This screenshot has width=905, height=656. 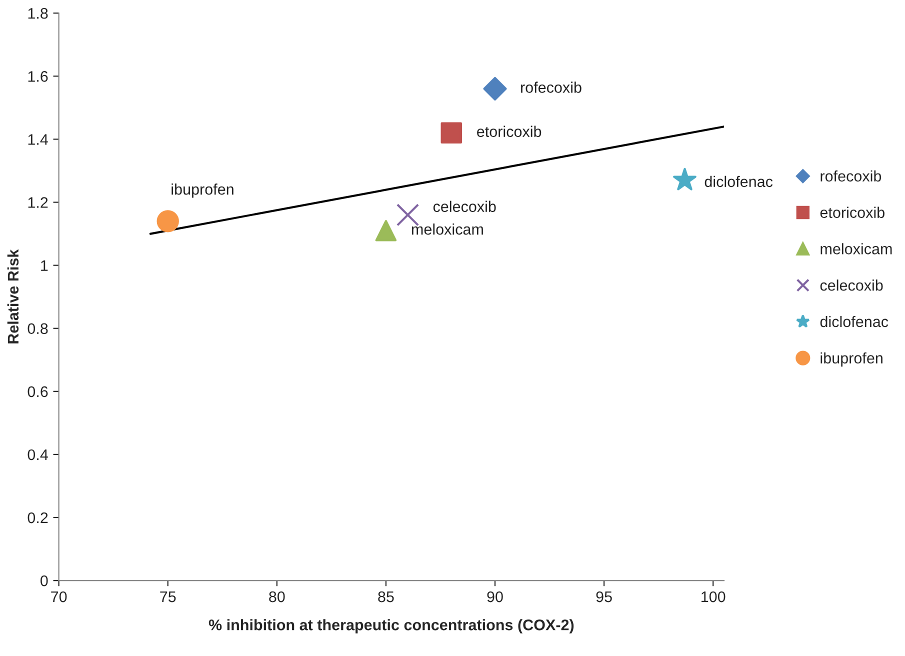 What do you see at coordinates (38, 139) in the screenshot?
I see `y-tick-label: 1.4` at bounding box center [38, 139].